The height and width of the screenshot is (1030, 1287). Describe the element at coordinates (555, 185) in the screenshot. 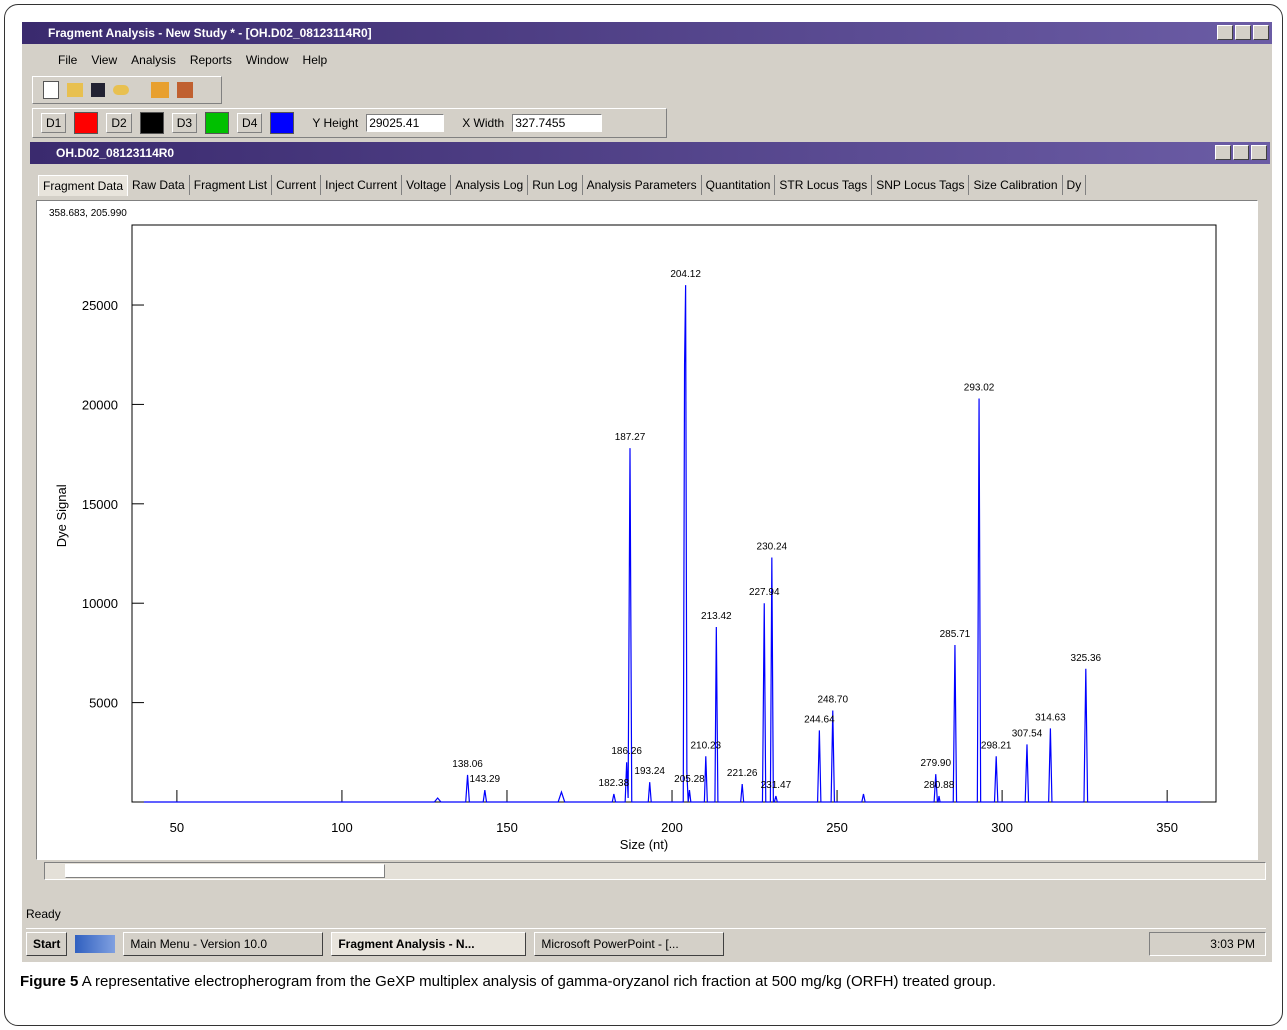

I see `tab: Run Log` at that location.